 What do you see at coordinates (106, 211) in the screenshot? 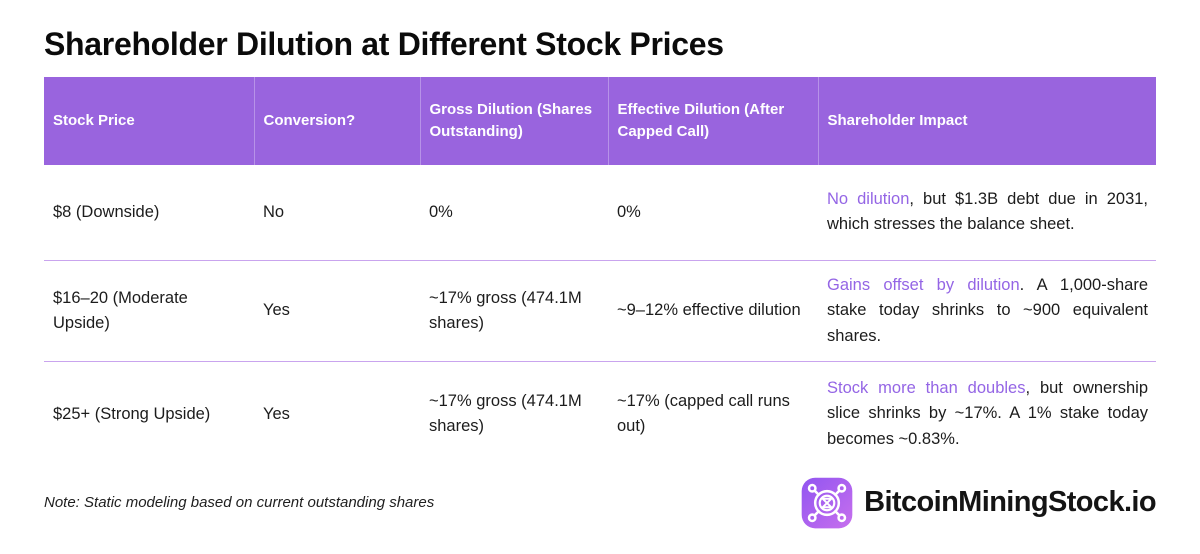
I see `cell-stock-price: $8 (Downside)` at bounding box center [106, 211].